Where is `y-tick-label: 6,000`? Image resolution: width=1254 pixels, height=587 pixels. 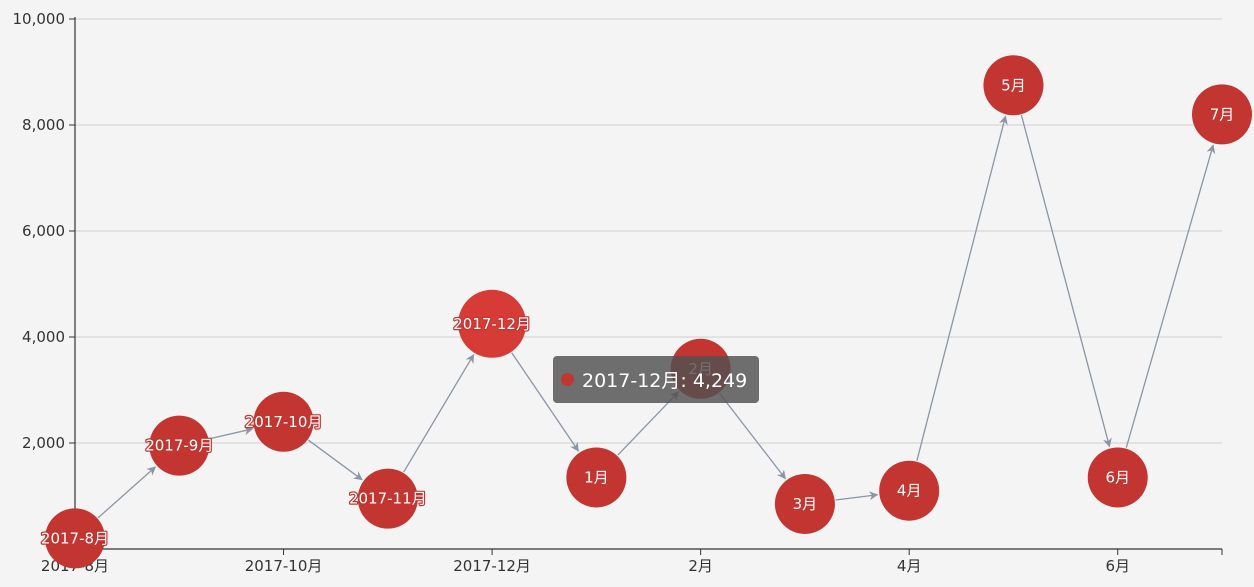 y-tick-label: 6,000 is located at coordinates (43, 231).